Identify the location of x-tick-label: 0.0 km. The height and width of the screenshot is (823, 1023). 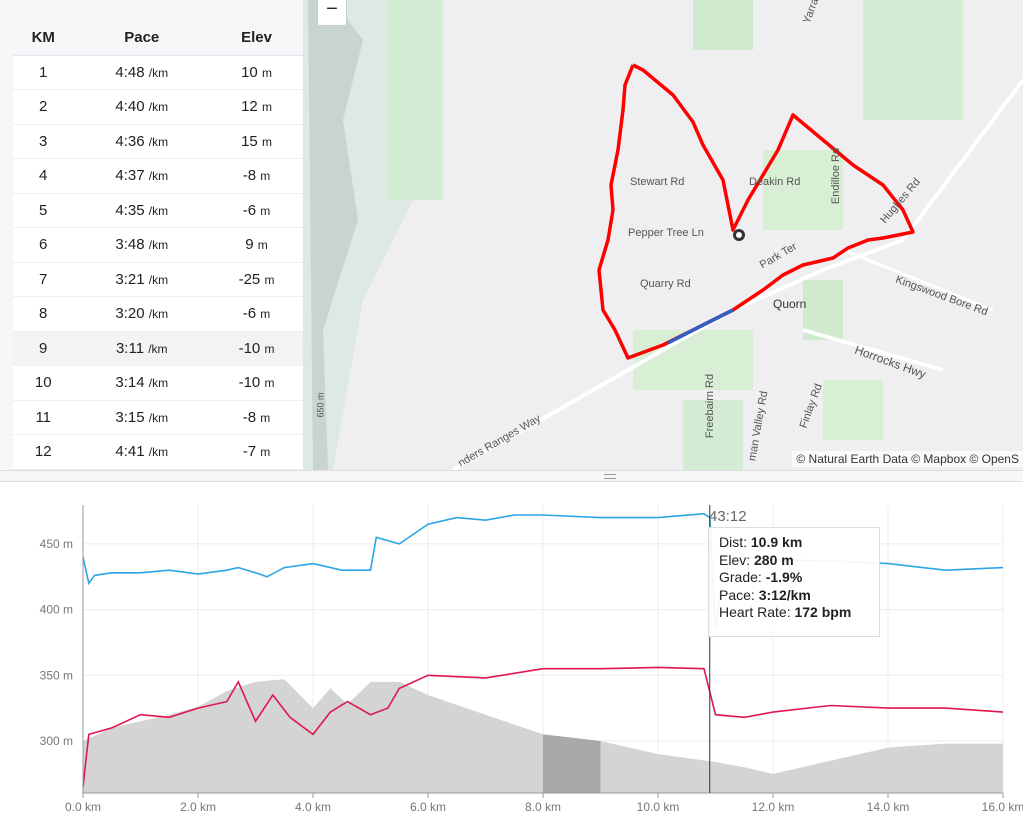
(83, 807).